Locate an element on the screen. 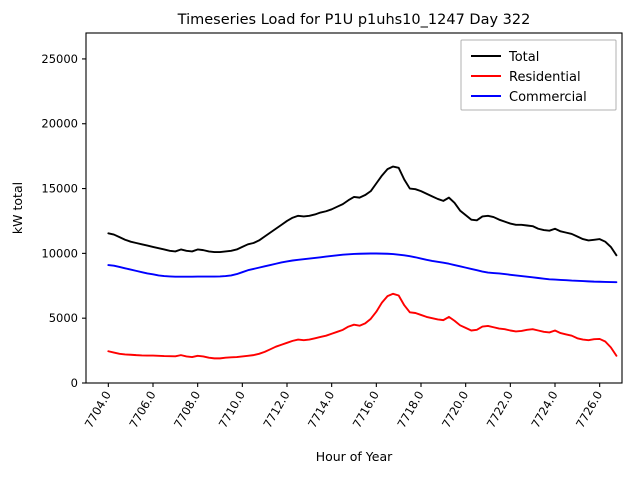 The width and height of the screenshot is (640, 480). y-axis-label: kW total is located at coordinates (17, 208).